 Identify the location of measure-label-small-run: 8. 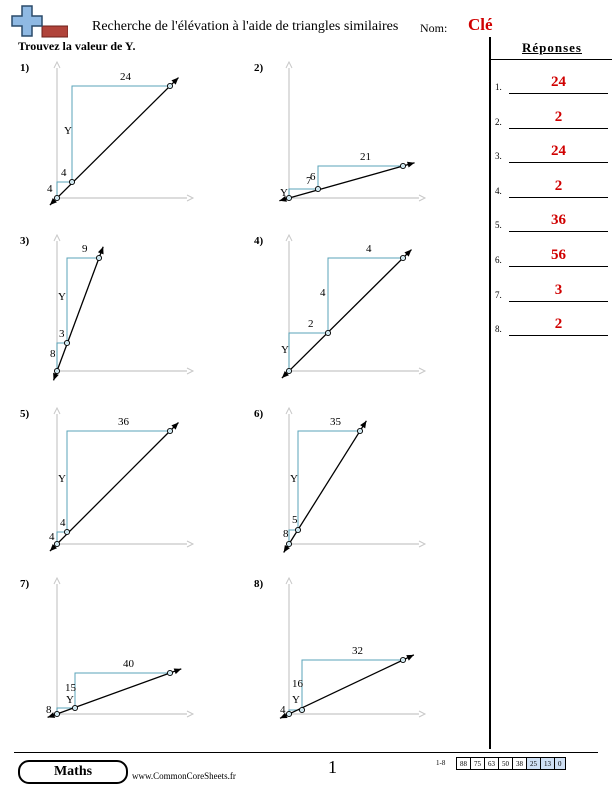
(49, 710).